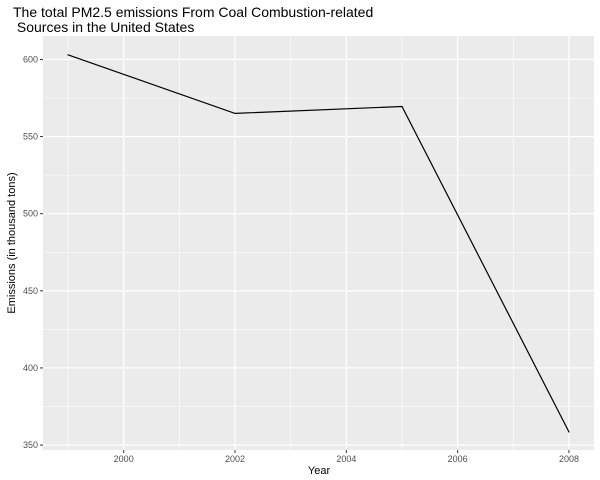 The width and height of the screenshot is (600, 480). I want to click on x-axis-ticks: 2000 2002 2004 2006 2008, so click(346, 457).